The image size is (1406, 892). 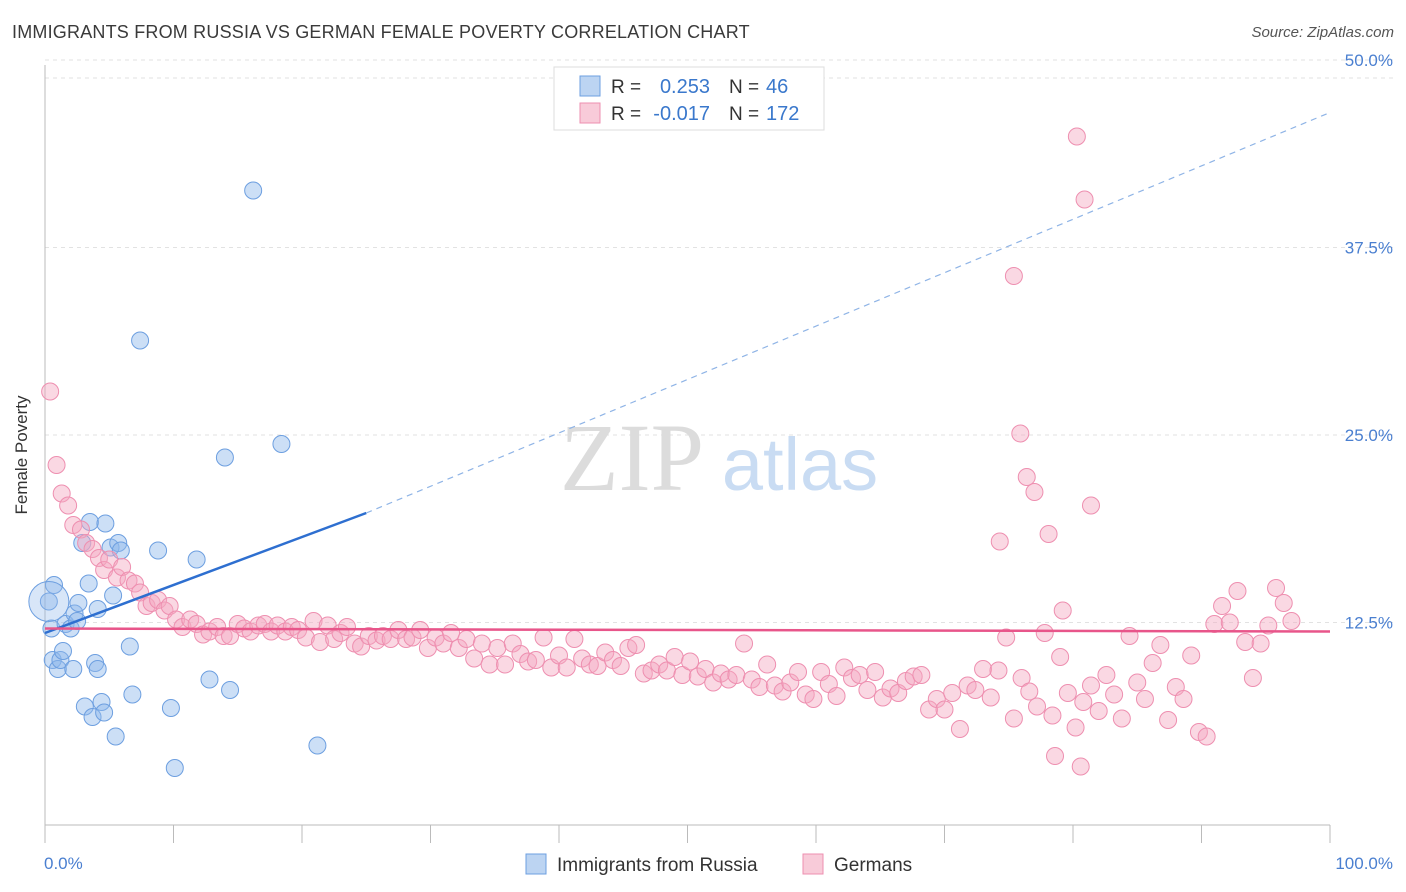 I want to click on x-tick-labels: 0.0% 100.0%, so click(x=718, y=863).